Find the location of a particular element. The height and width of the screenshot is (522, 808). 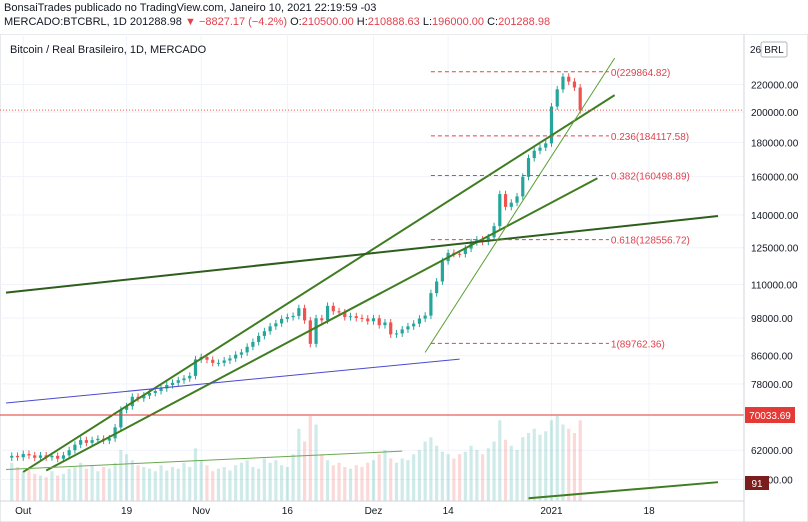

currency-badge is located at coordinates (774, 49).